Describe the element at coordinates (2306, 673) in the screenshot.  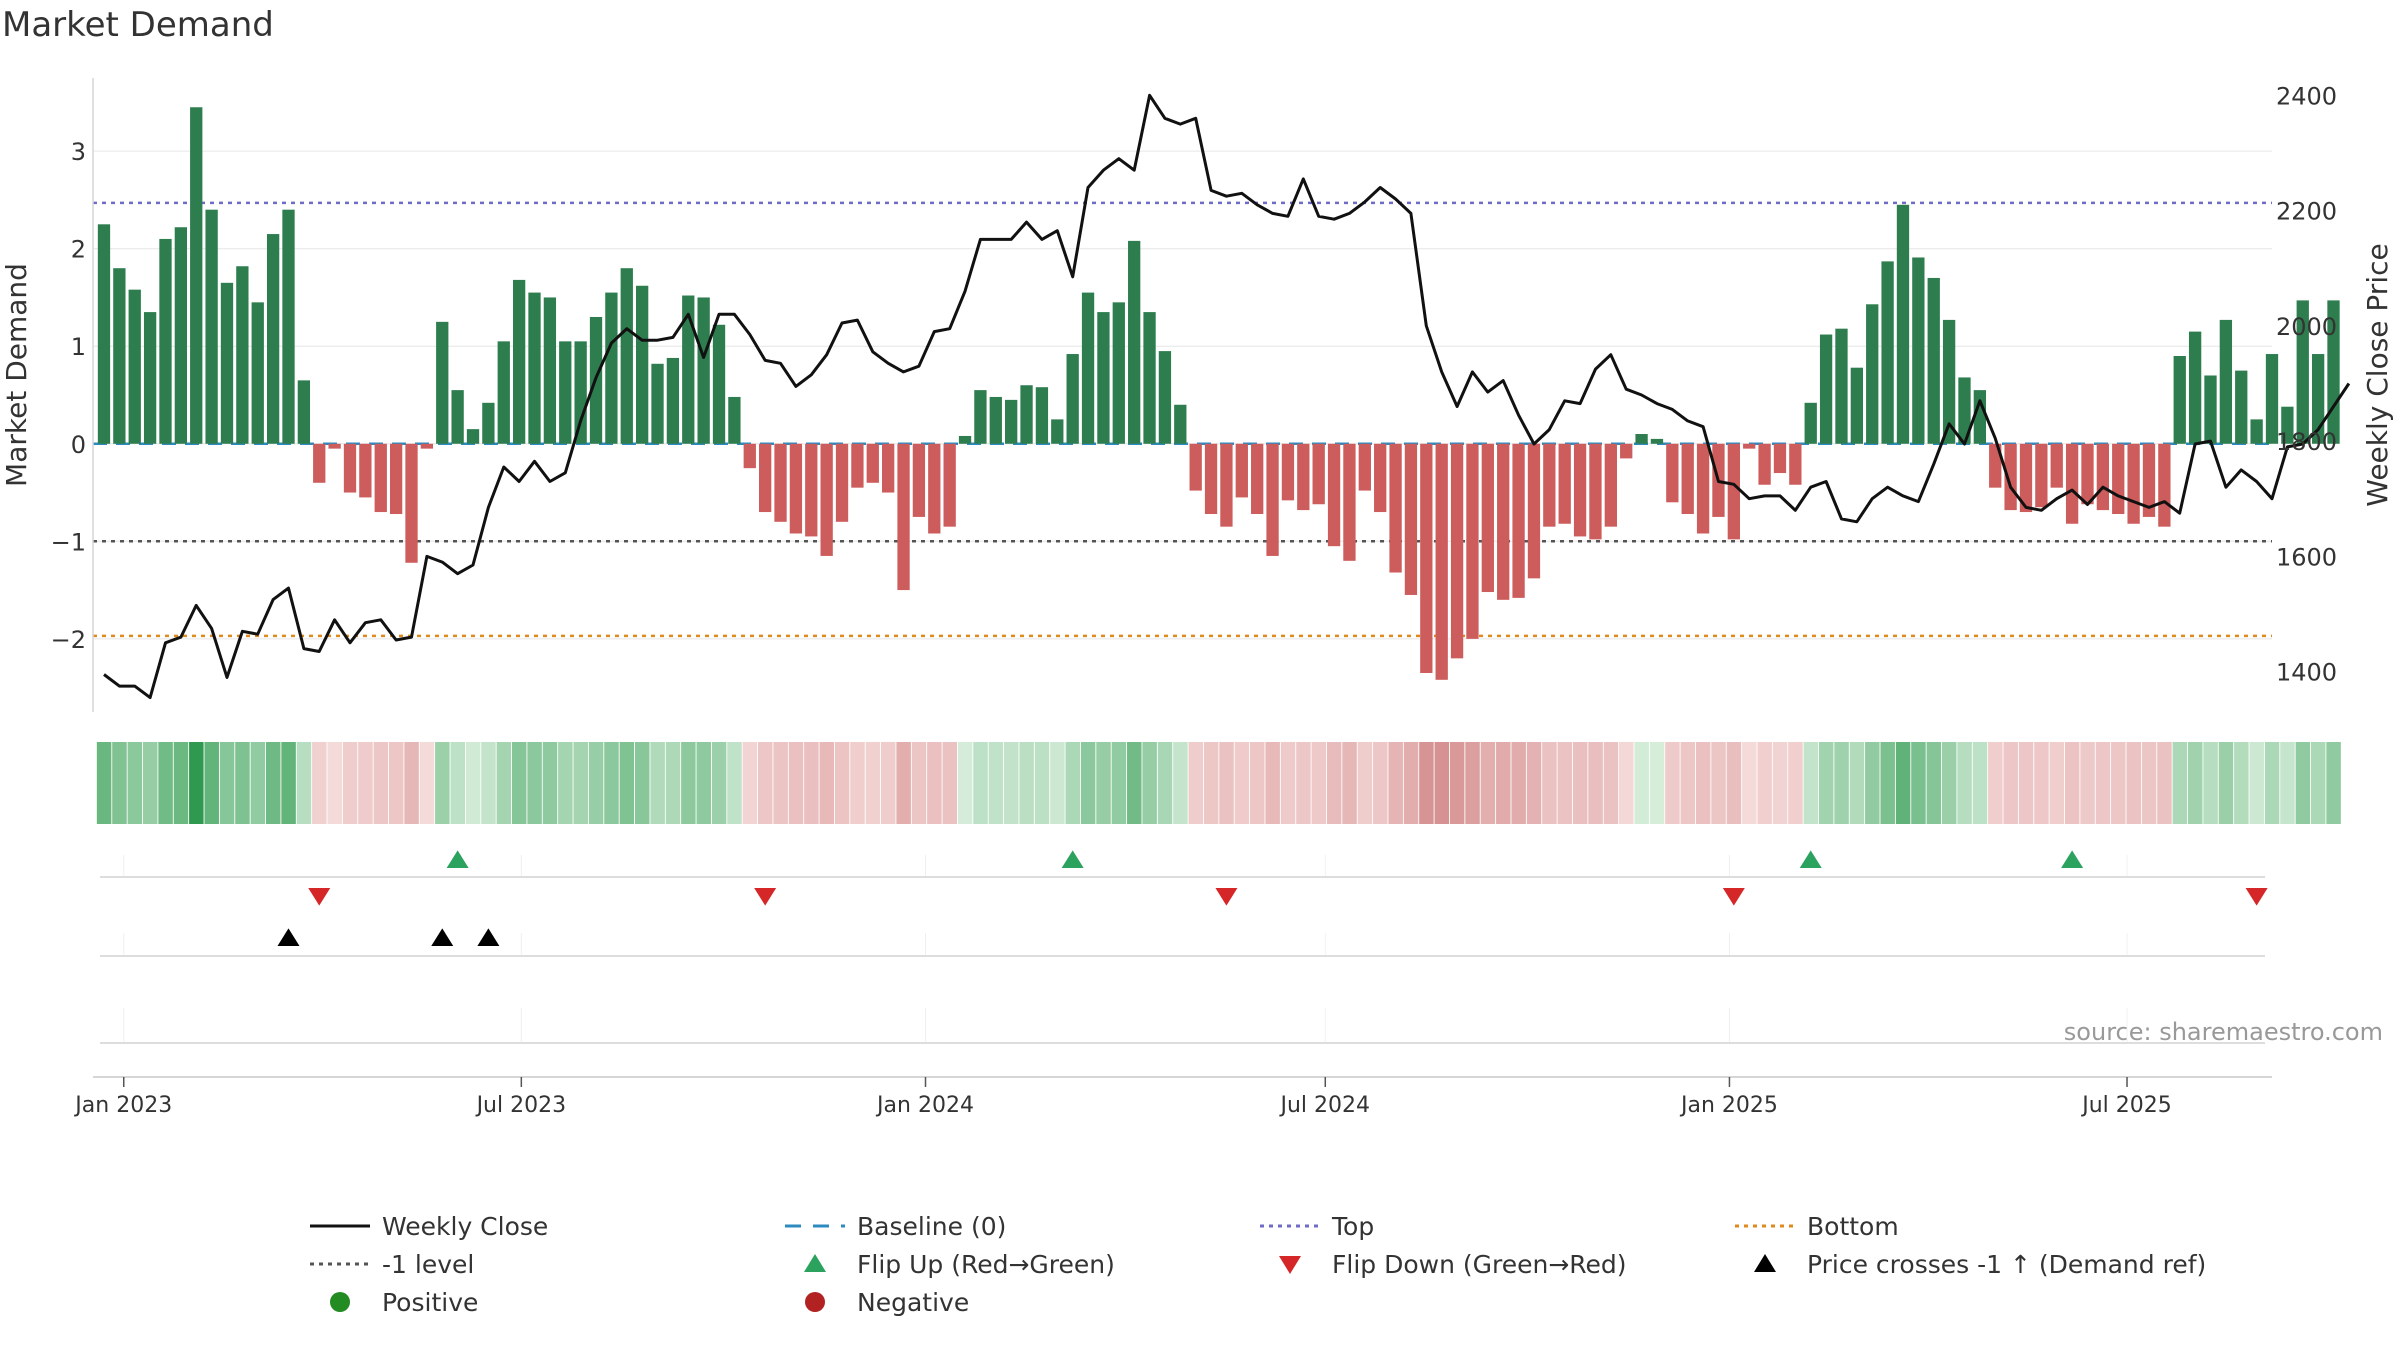
I see `y2-tick-label: 1400` at that location.